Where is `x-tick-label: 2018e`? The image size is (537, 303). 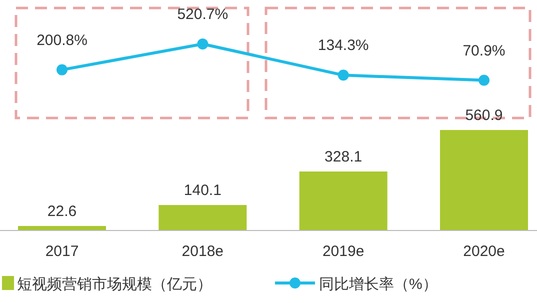
x-tick-label: 2018e is located at coordinates (203, 251).